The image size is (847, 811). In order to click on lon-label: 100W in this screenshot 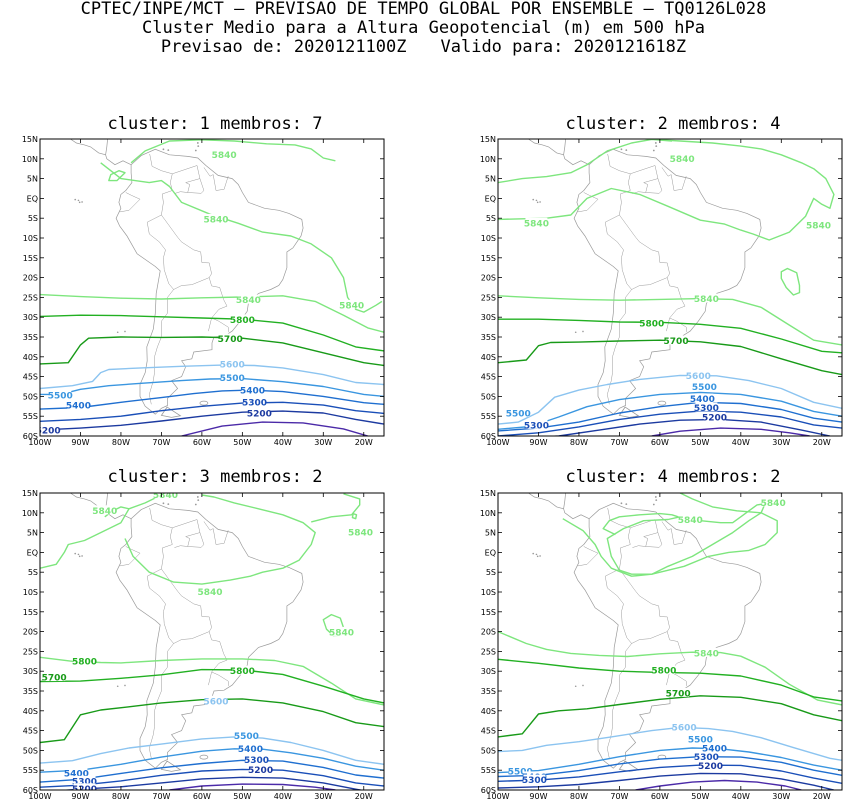, I will do `click(497, 442)`.